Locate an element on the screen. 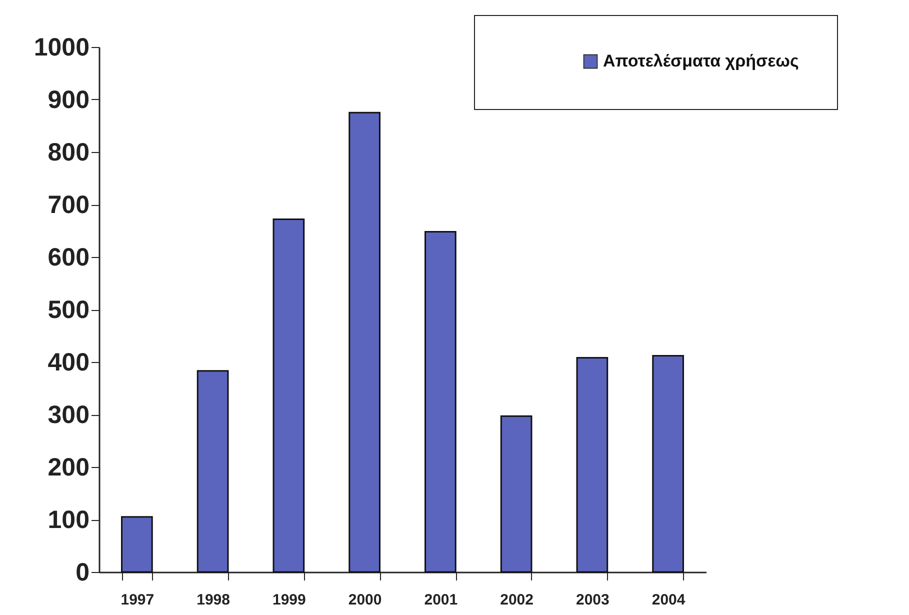 This screenshot has height=615, width=909. x-tick-label: 1998 is located at coordinates (213, 600).